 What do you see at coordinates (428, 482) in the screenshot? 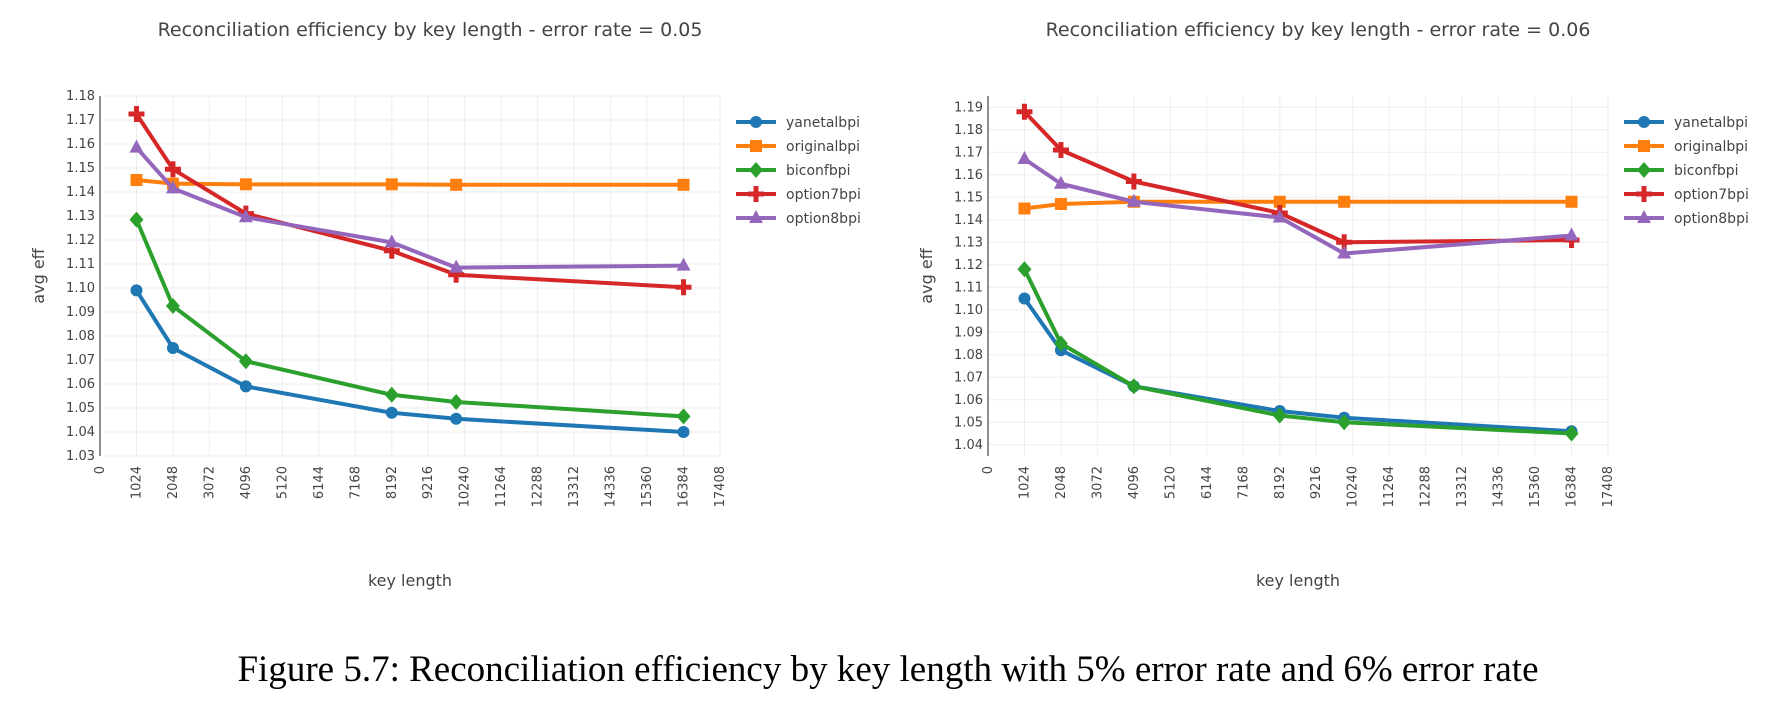
I see `x-tick-label: 9216` at bounding box center [428, 482].